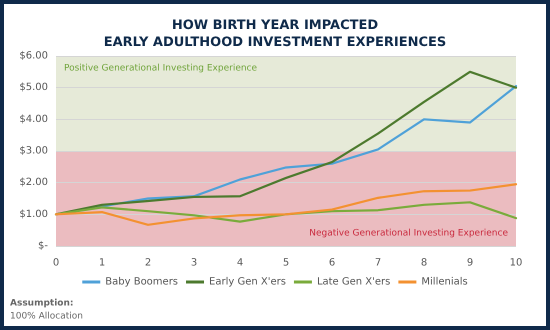 The image size is (550, 330). Describe the element at coordinates (408, 233) in the screenshot. I see `band-label: Negative Generational Investing Experience` at that location.